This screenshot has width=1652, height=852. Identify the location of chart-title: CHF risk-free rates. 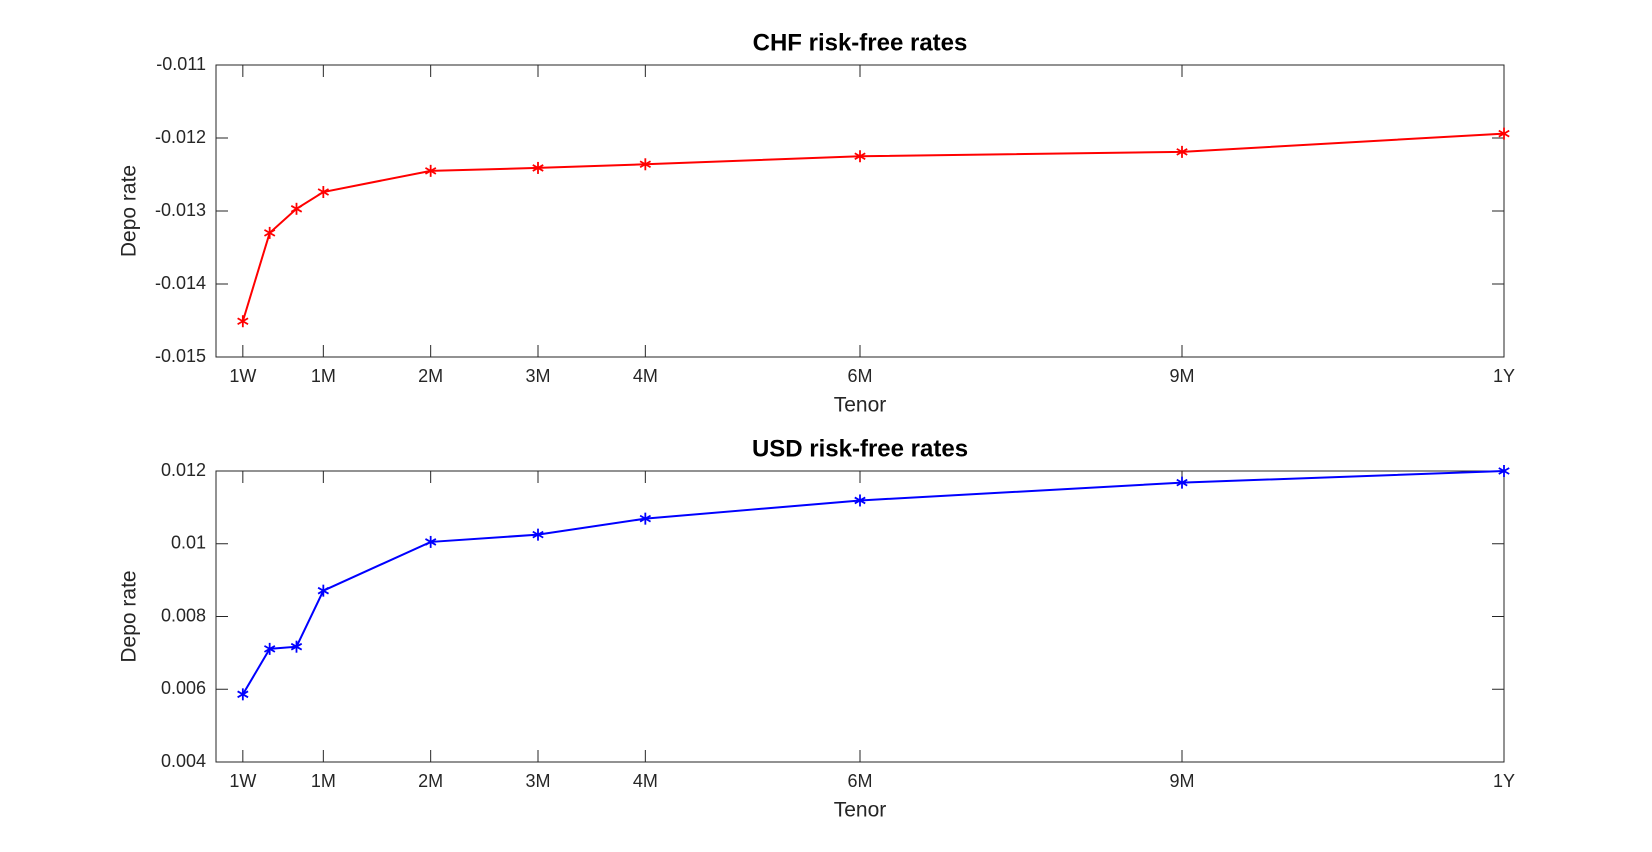
(860, 42).